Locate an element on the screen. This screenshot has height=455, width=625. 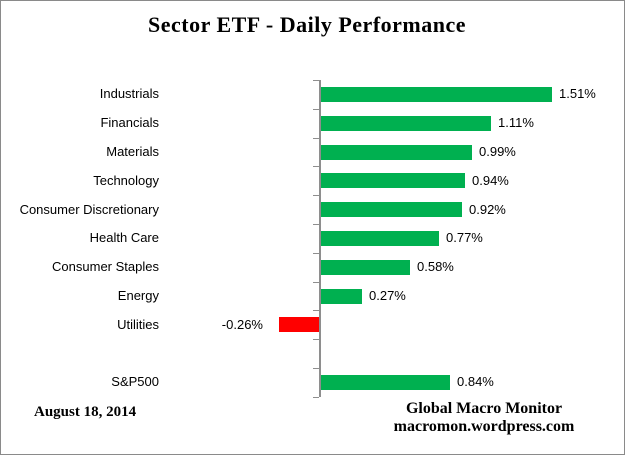
value-axis-line is located at coordinates (320, 238).